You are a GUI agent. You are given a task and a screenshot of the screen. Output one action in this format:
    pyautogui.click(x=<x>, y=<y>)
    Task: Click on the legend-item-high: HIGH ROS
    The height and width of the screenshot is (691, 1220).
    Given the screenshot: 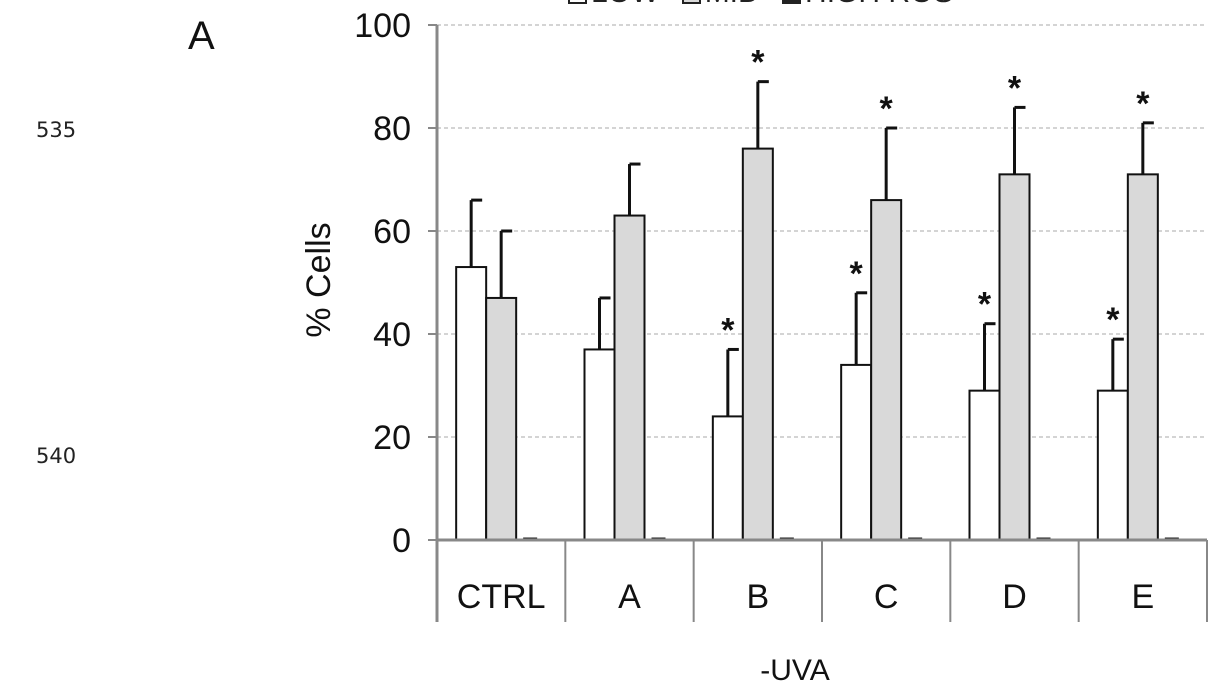 What is the action you would take?
    pyautogui.click(x=867, y=4)
    